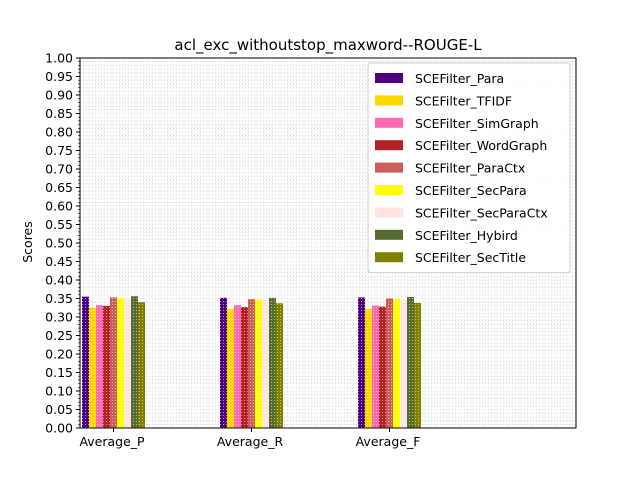 Image resolution: width=640 pixels, height=480 pixels. What do you see at coordinates (466, 235) in the screenshot?
I see `legend-entry: SCEFilter_Hybird` at bounding box center [466, 235].